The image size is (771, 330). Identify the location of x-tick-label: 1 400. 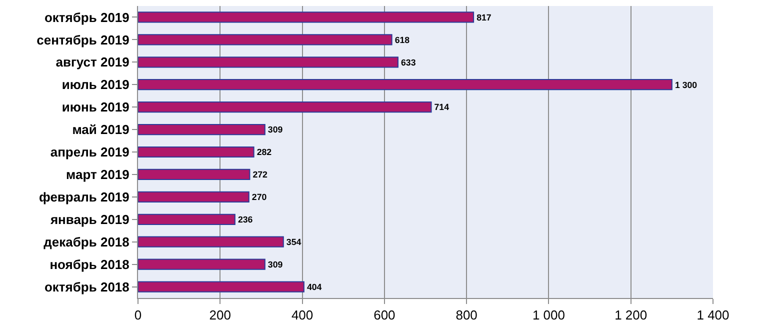
(713, 315).